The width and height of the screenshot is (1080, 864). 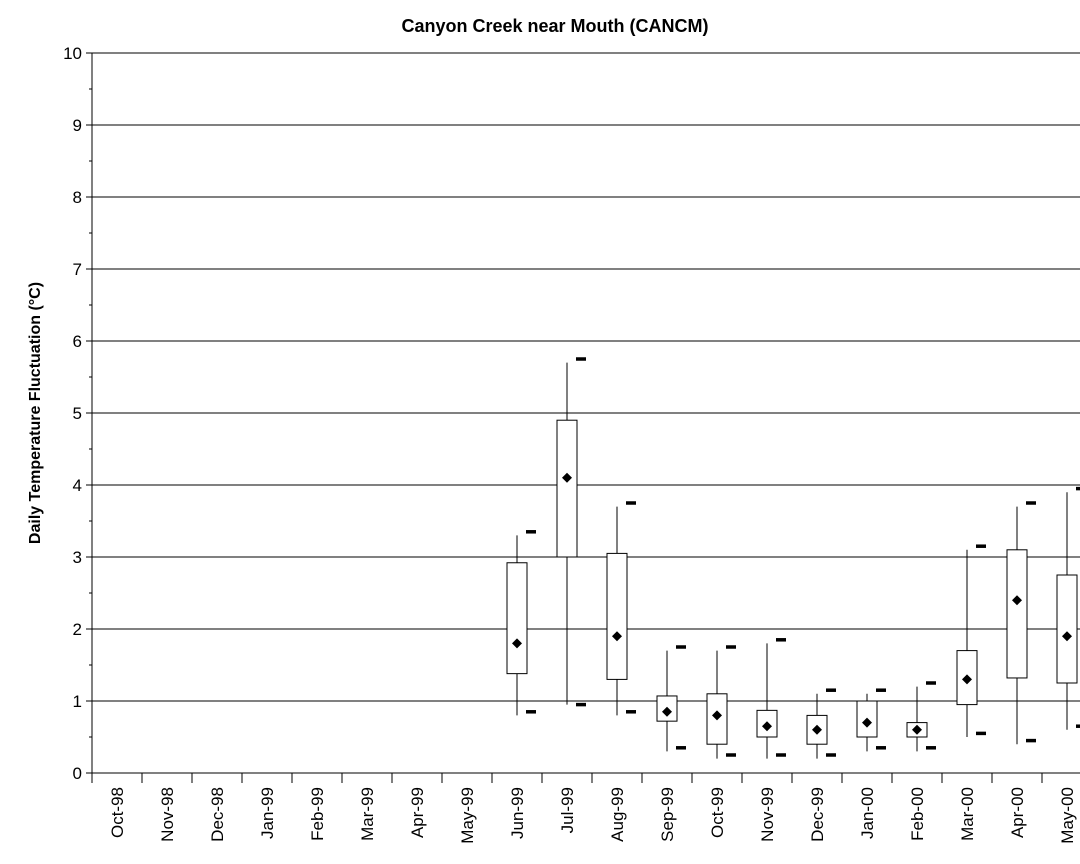 What do you see at coordinates (717, 812) in the screenshot?
I see `x-tick-label: Oct-99` at bounding box center [717, 812].